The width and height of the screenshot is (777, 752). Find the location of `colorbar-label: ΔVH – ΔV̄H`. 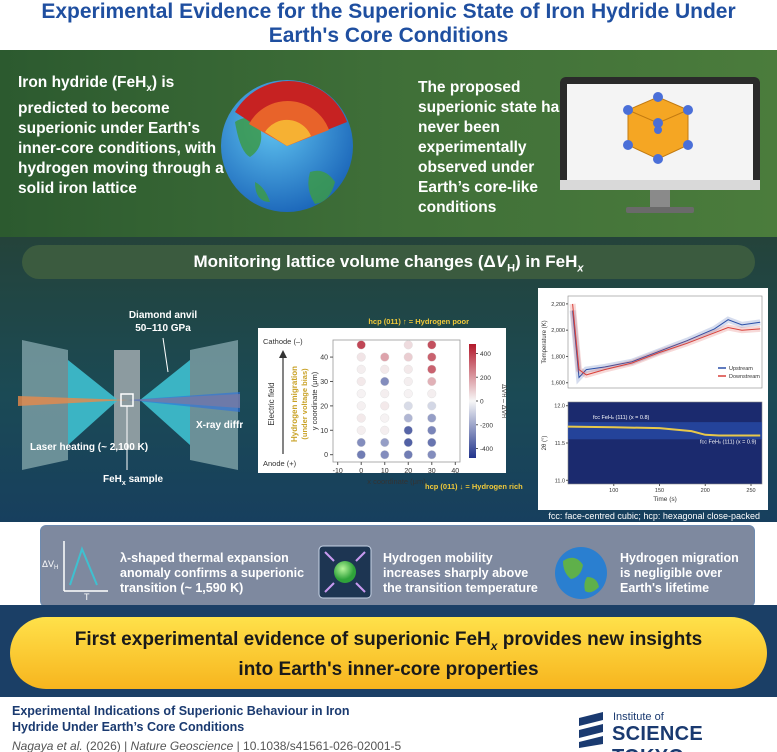

colorbar-label: ΔVH – ΔV̄H is located at coordinates (504, 401).